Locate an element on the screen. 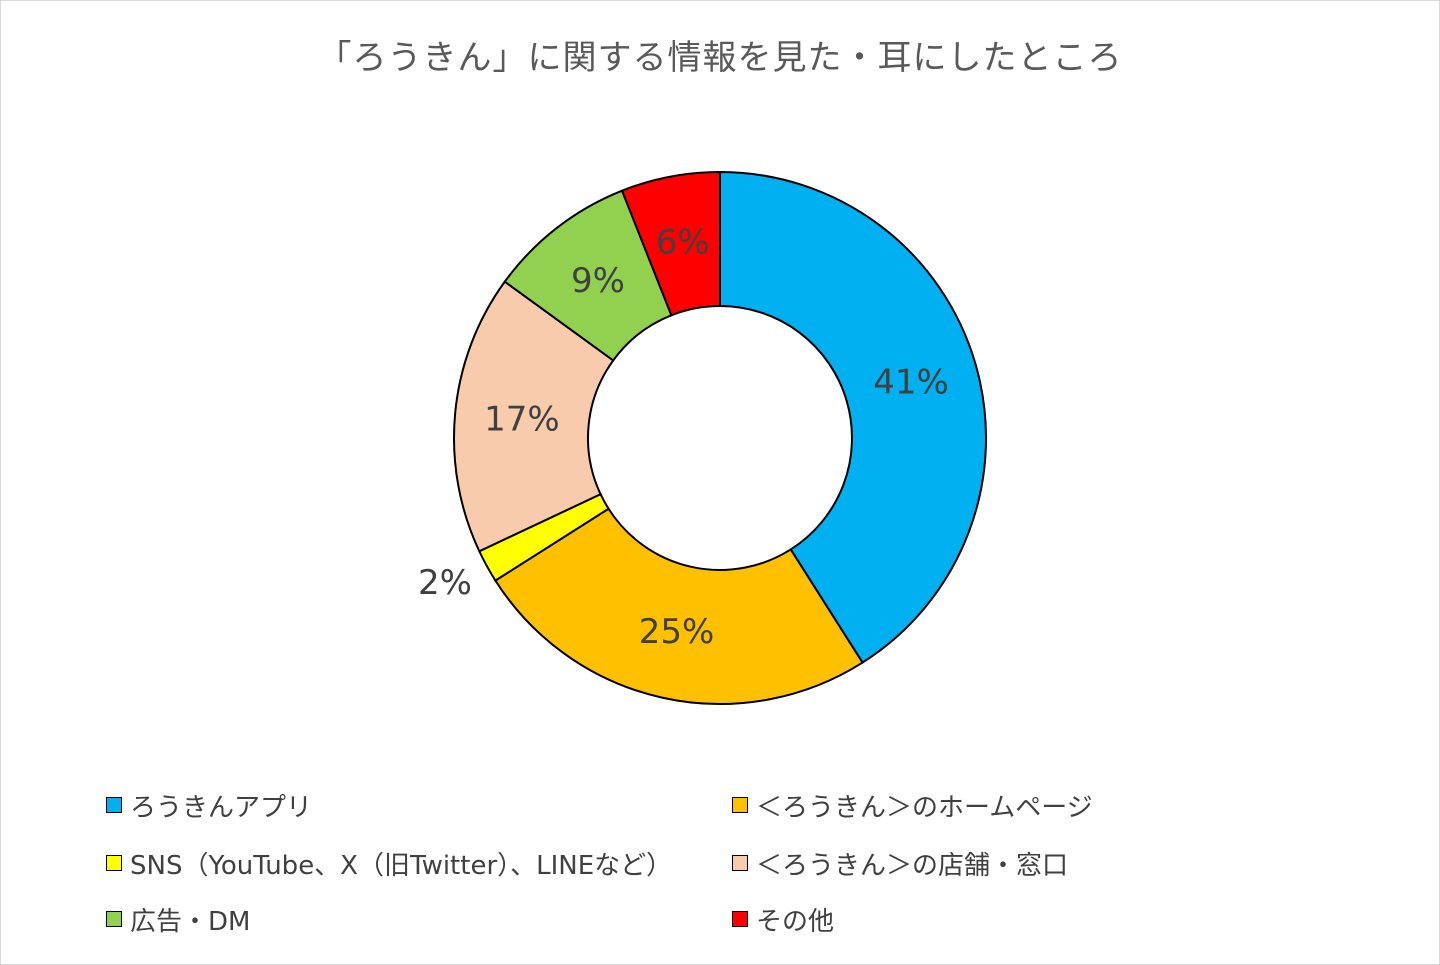  chart-title: 「ろうきん」に関する情報を見た・耳にしたところ is located at coordinates (720, 58).